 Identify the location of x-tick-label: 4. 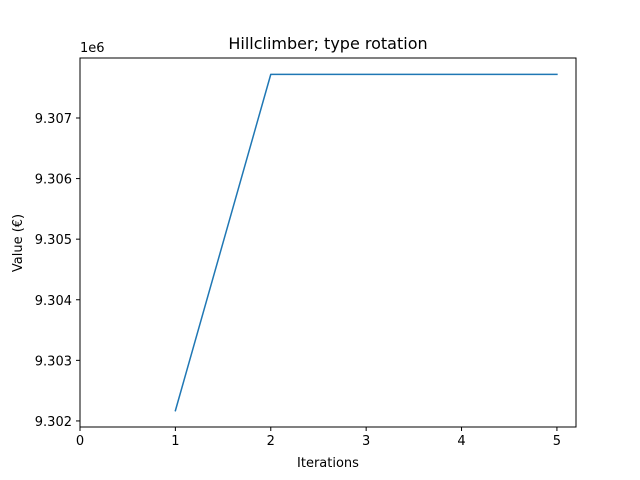
(461, 441).